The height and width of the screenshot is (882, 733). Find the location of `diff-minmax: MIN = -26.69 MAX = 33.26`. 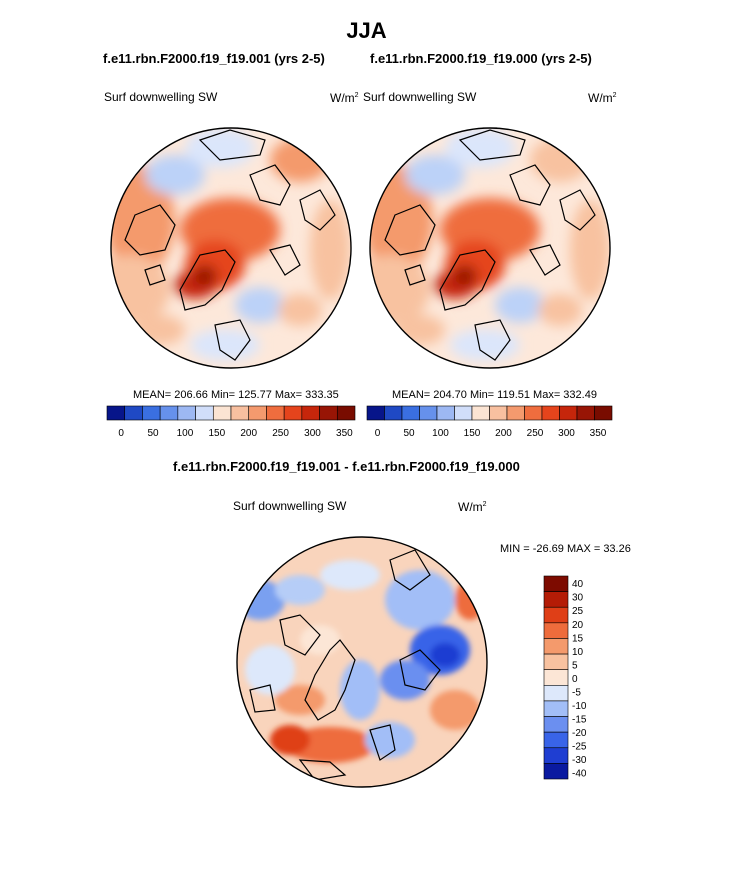

diff-minmax: MIN = -26.69 MAX = 33.26 is located at coordinates (565, 549).